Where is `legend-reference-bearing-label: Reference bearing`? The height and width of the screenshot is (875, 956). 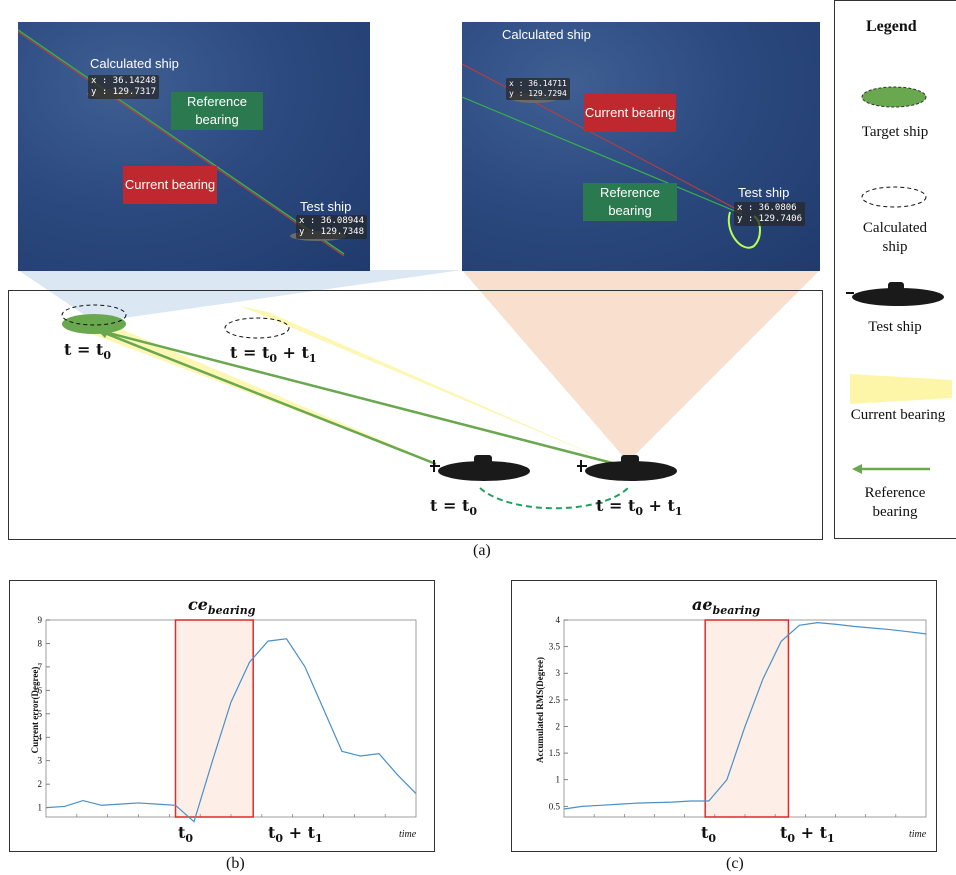 legend-reference-bearing-label: Reference bearing is located at coordinates (895, 502).